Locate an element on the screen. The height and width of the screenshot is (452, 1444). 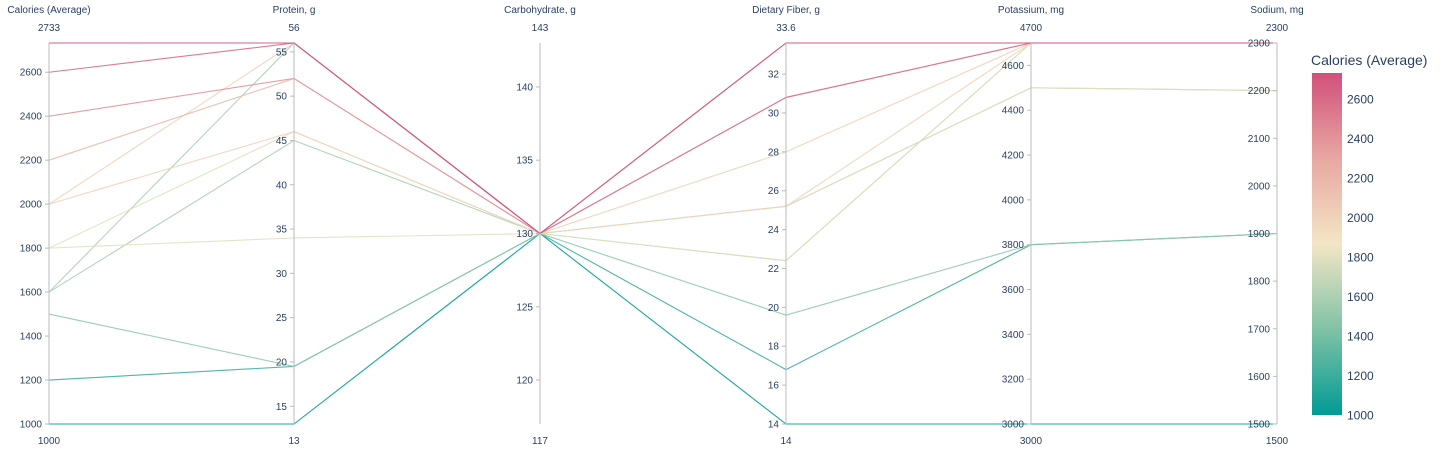
axis-tick-label: 16 is located at coordinates (774, 386).